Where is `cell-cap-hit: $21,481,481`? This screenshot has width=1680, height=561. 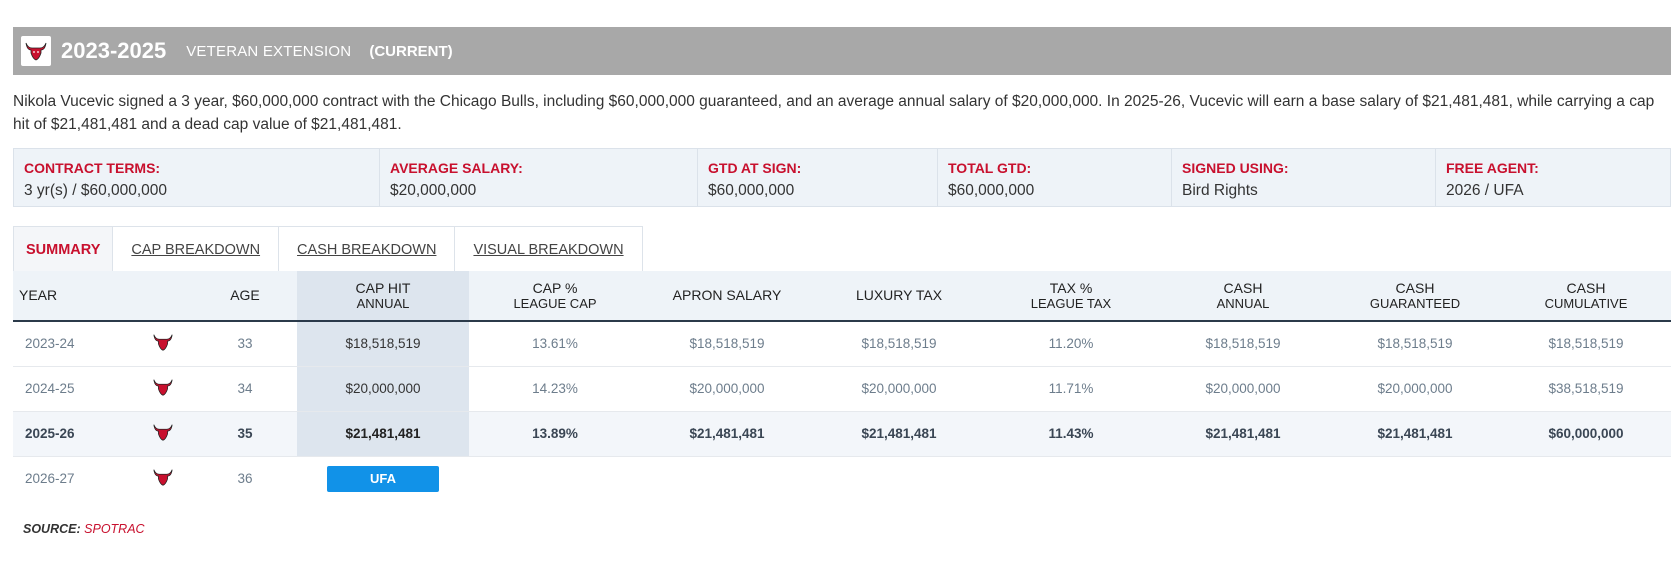
cell-cap-hit: $21,481,481 is located at coordinates (383, 433).